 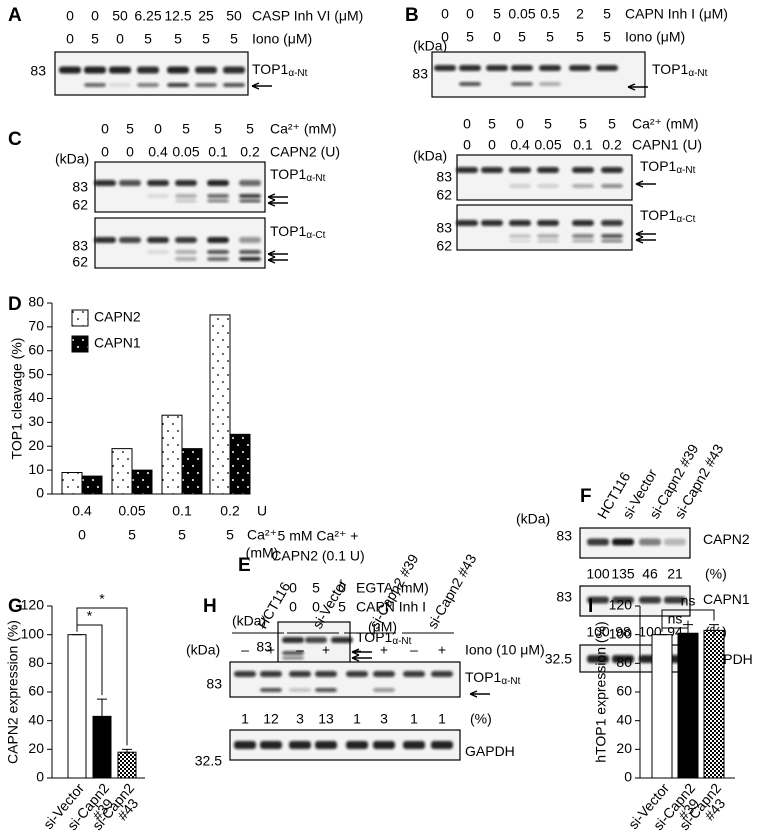 What do you see at coordinates (326, 719) in the screenshot?
I see `quantification: 13` at bounding box center [326, 719].